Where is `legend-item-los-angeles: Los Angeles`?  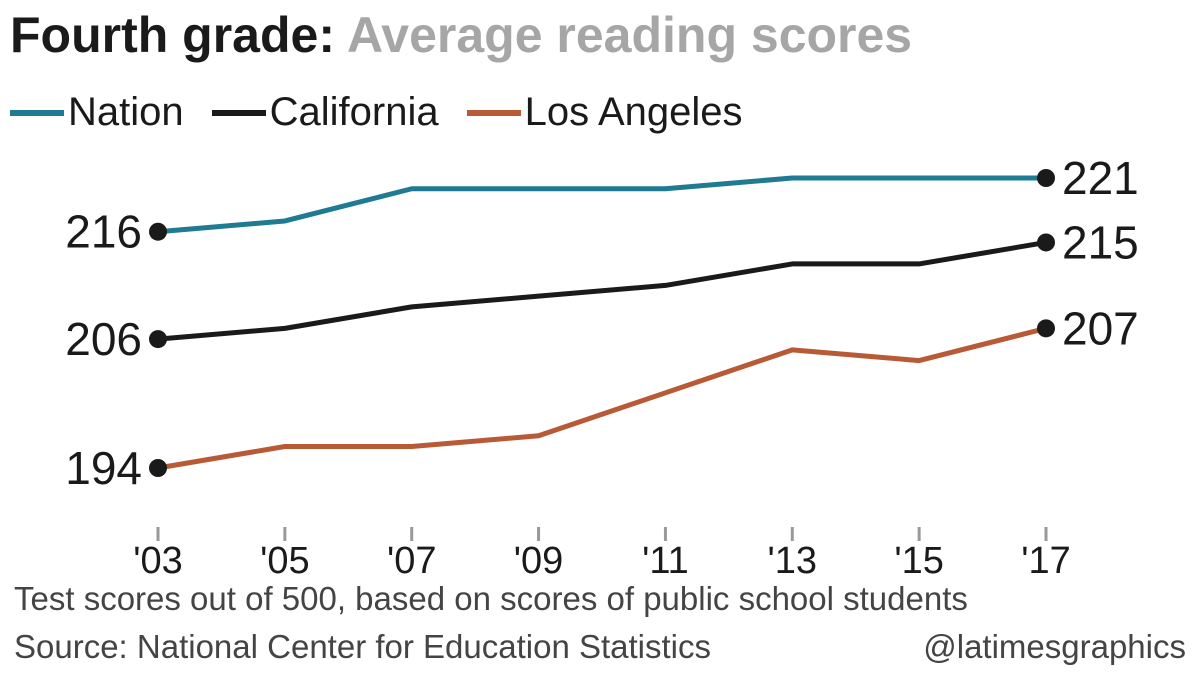
legend-item-los-angeles: Los Angeles is located at coordinates (604, 112).